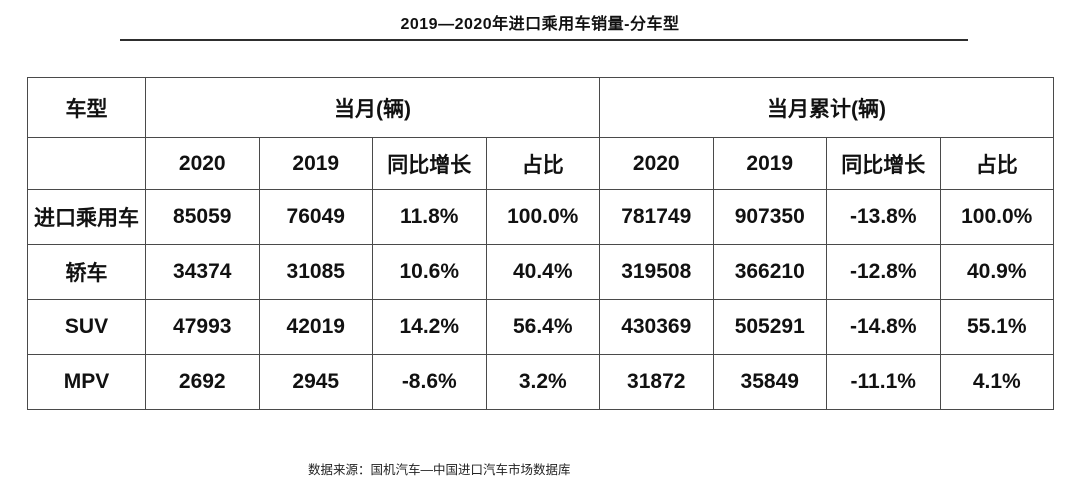 This screenshot has width=1080, height=501. What do you see at coordinates (86, 327) in the screenshot?
I see `row-label: SUV` at bounding box center [86, 327].